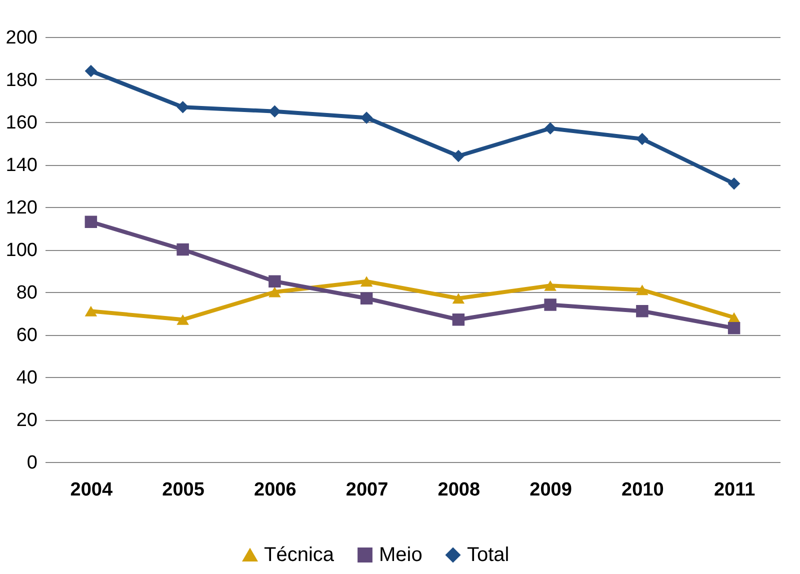  I want to click on y-tick-label: 40, so click(27, 378).